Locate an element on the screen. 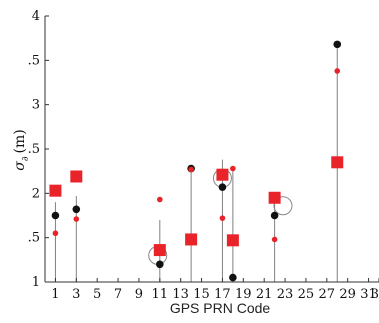 The height and width of the screenshot is (323, 379). y-tick-label: 4 is located at coordinates (36, 16).